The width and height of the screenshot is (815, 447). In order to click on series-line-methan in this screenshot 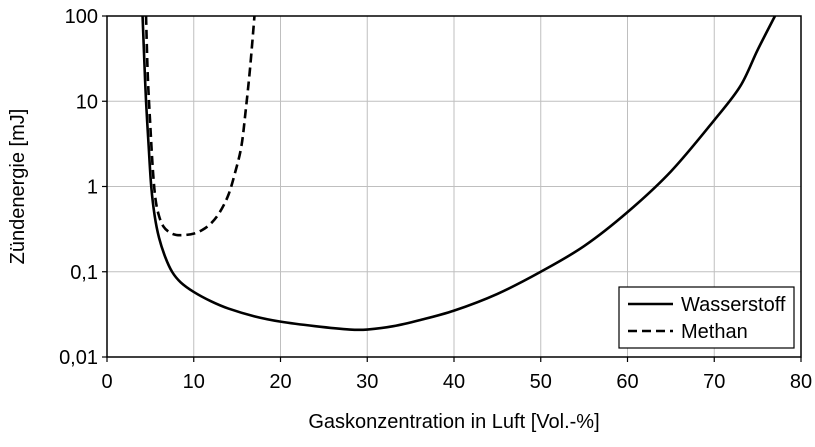, I will do `click(200, 126)`.